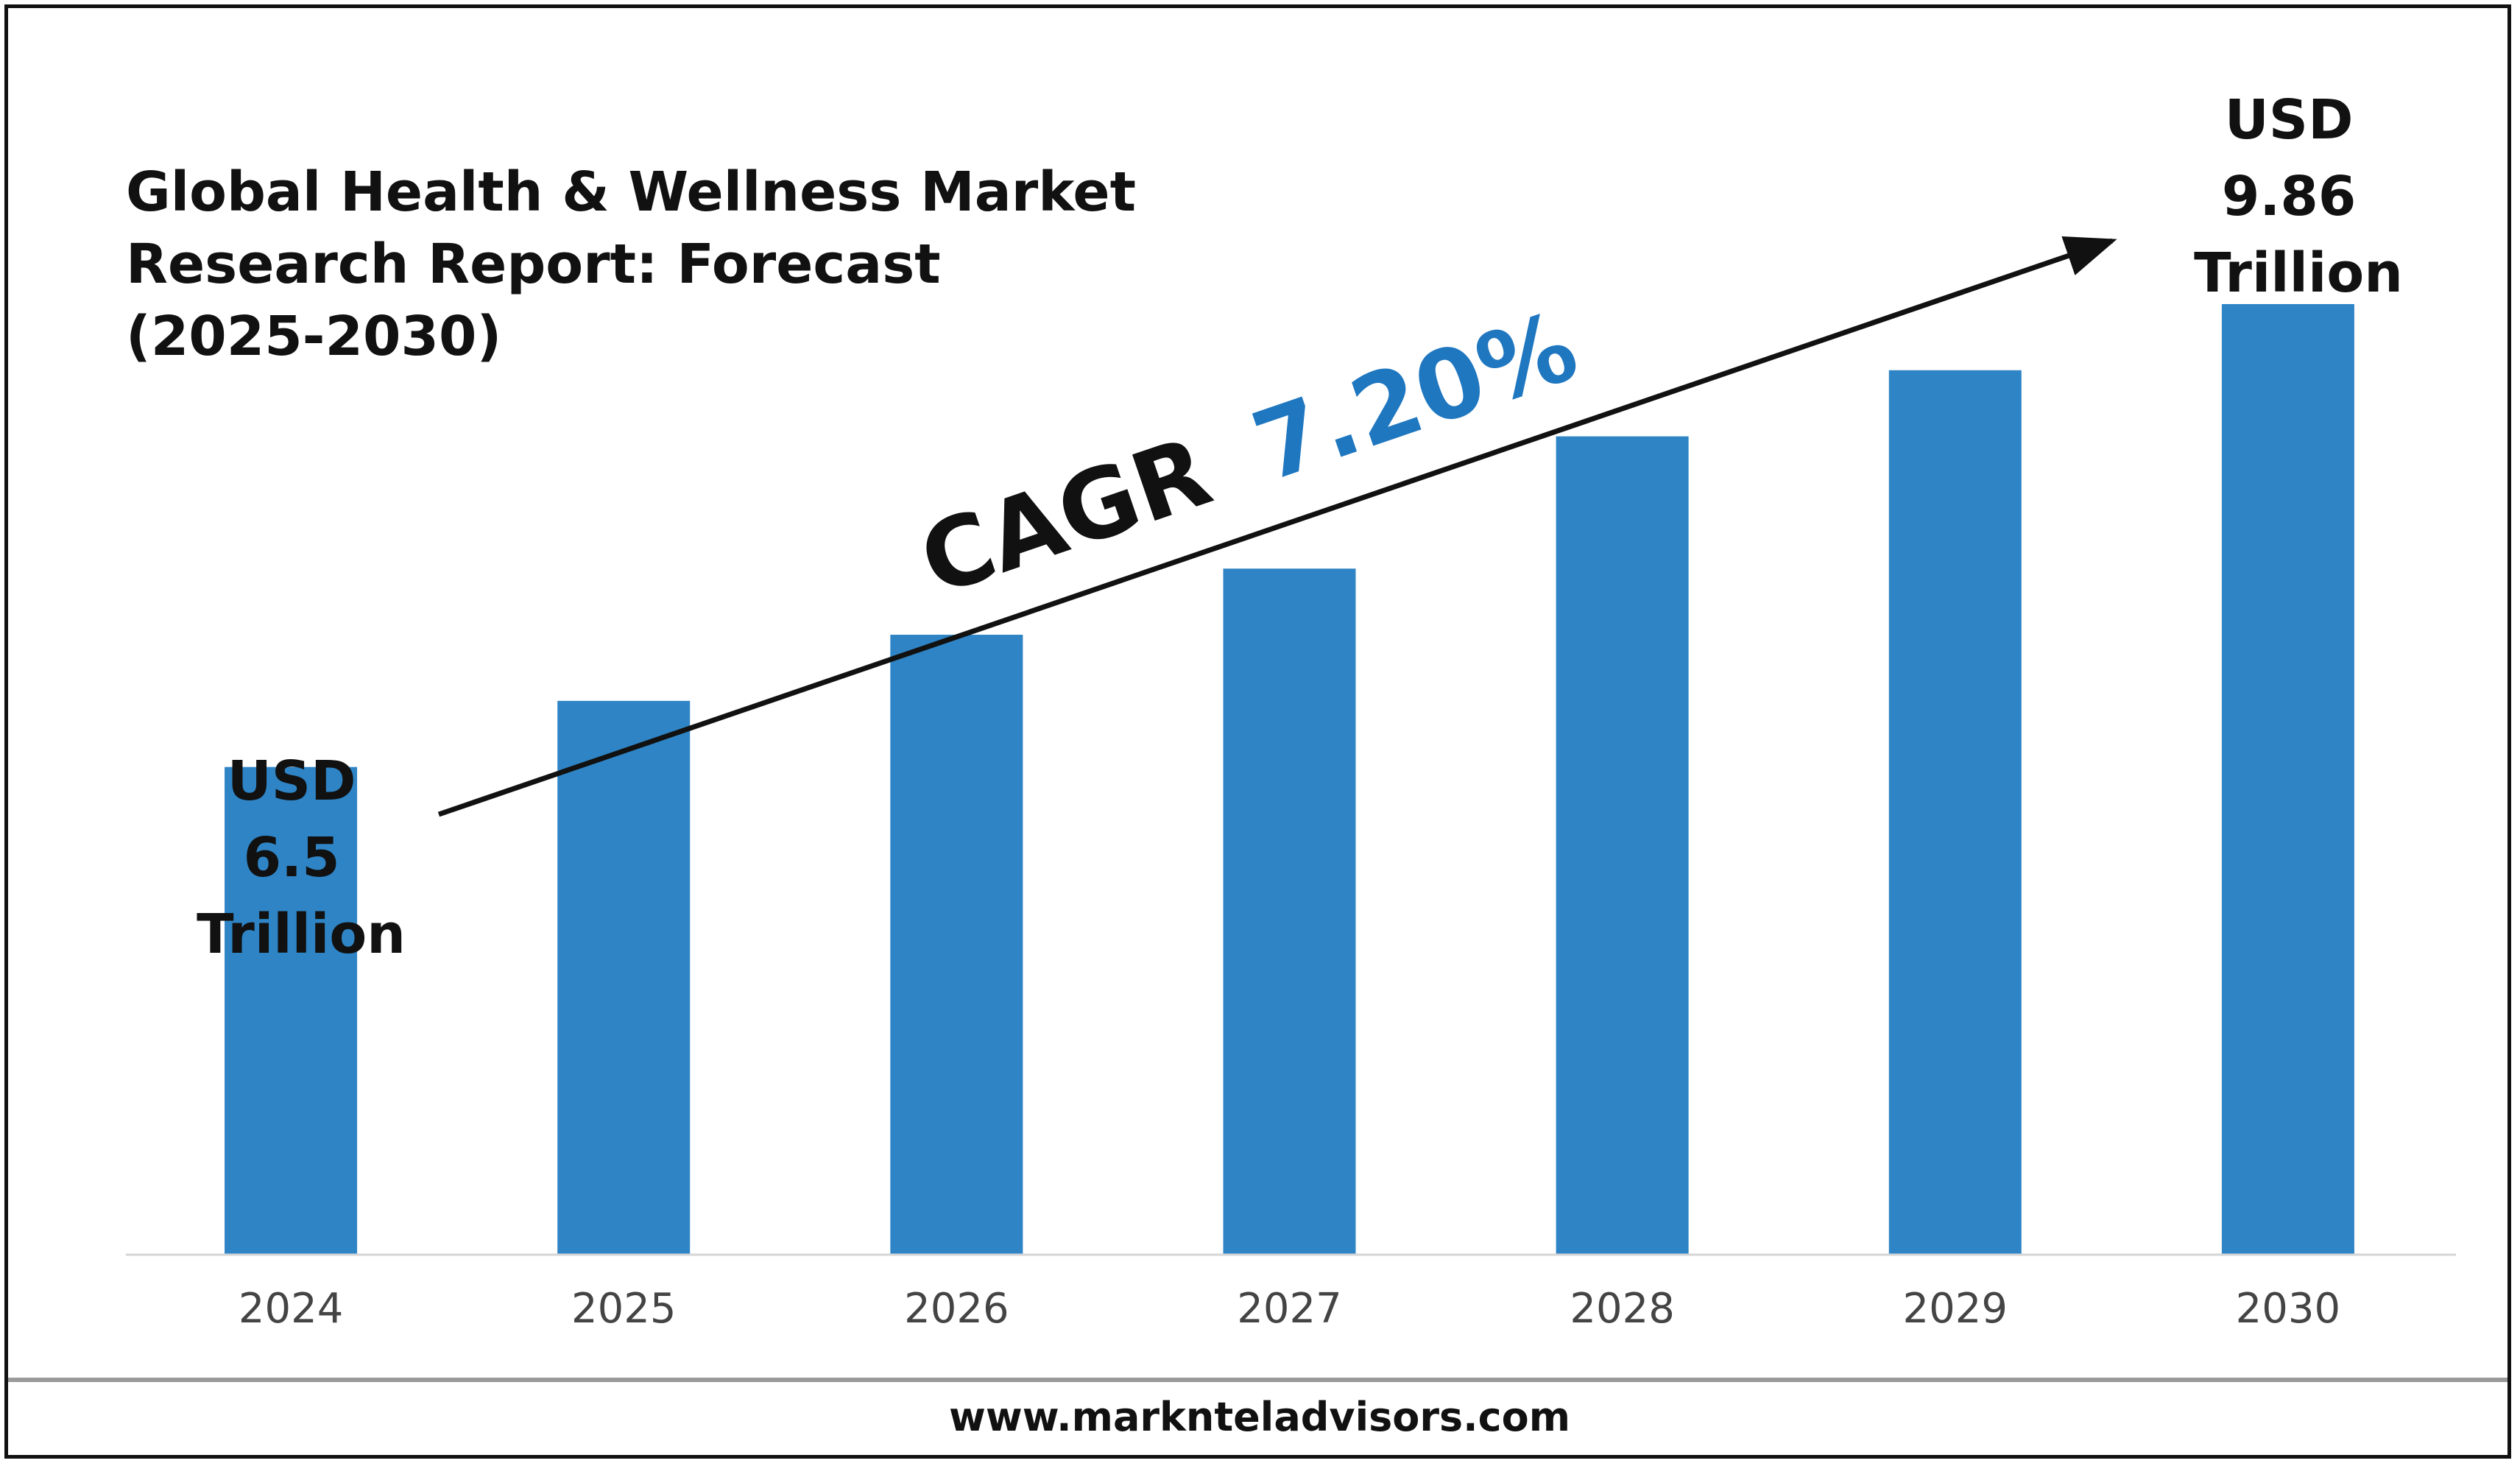 The width and height of the screenshot is (2520, 1466). What do you see at coordinates (2288, 1309) in the screenshot?
I see `x-tick-2030: 2030` at bounding box center [2288, 1309].